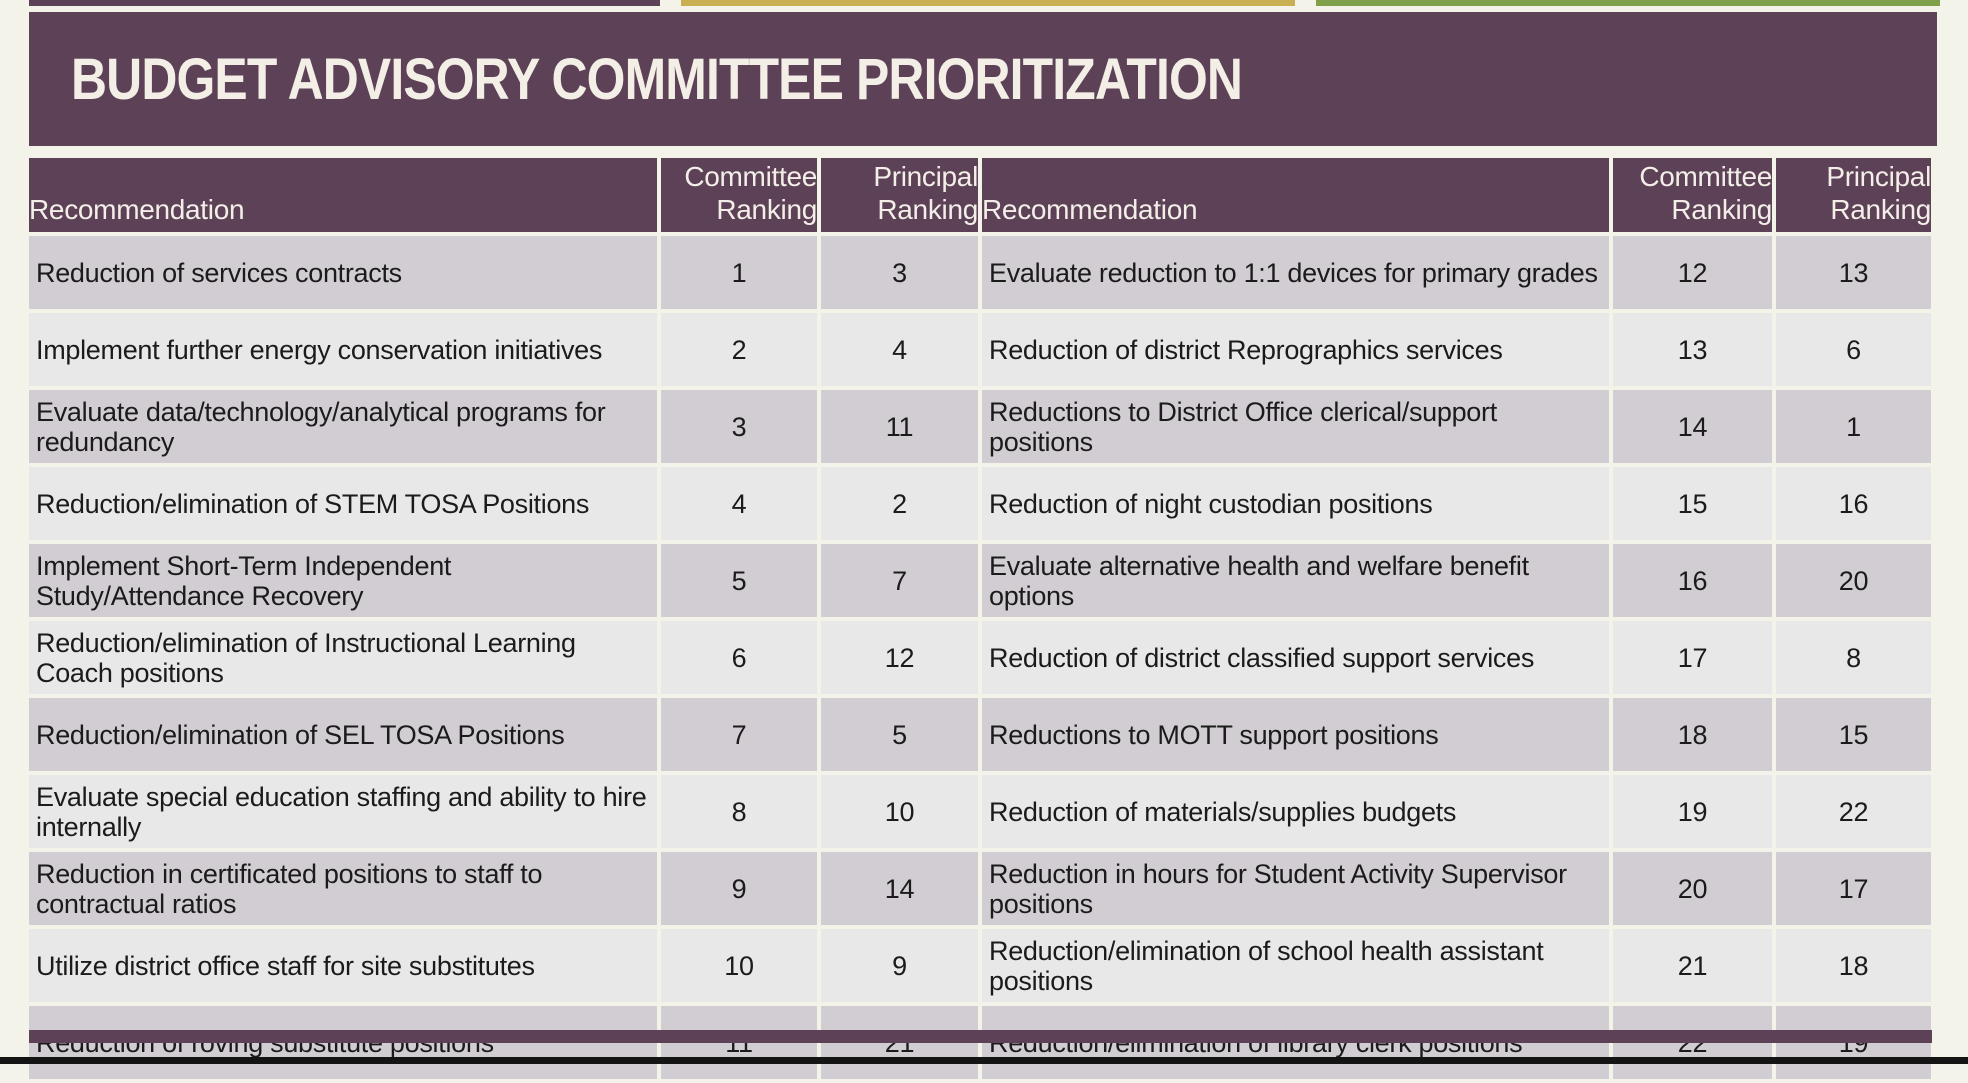 This screenshot has width=1968, height=1083. Describe the element at coordinates (739, 811) in the screenshot. I see `cell-committee-ranking: 8` at that location.